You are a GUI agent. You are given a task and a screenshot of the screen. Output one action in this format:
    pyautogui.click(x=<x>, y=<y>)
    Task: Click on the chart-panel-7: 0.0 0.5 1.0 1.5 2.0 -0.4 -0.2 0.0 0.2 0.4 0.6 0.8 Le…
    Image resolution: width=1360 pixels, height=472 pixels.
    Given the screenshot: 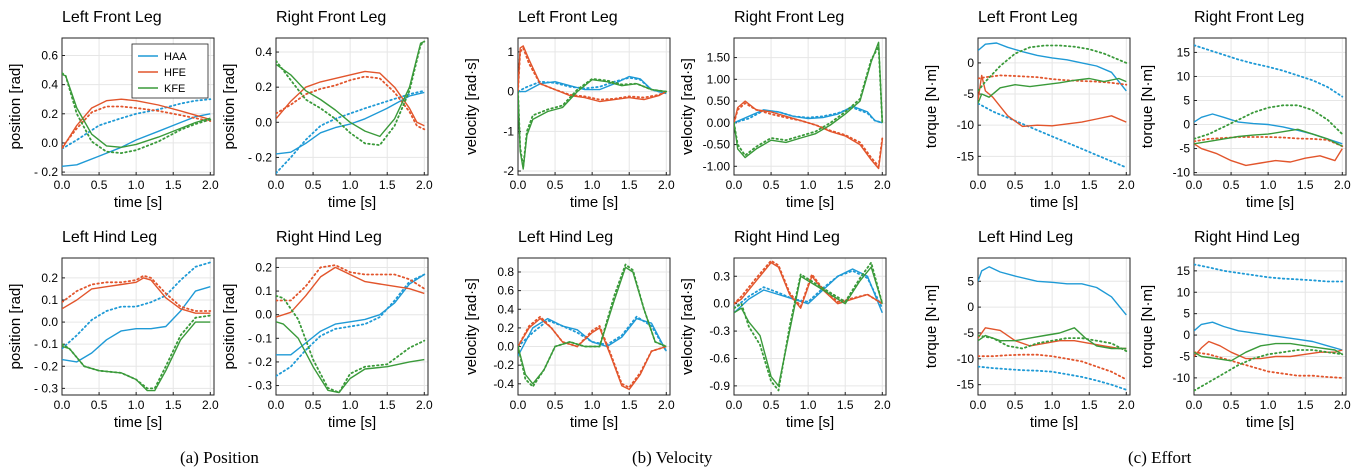 What is the action you would take?
    pyautogui.click(x=569, y=330)
    